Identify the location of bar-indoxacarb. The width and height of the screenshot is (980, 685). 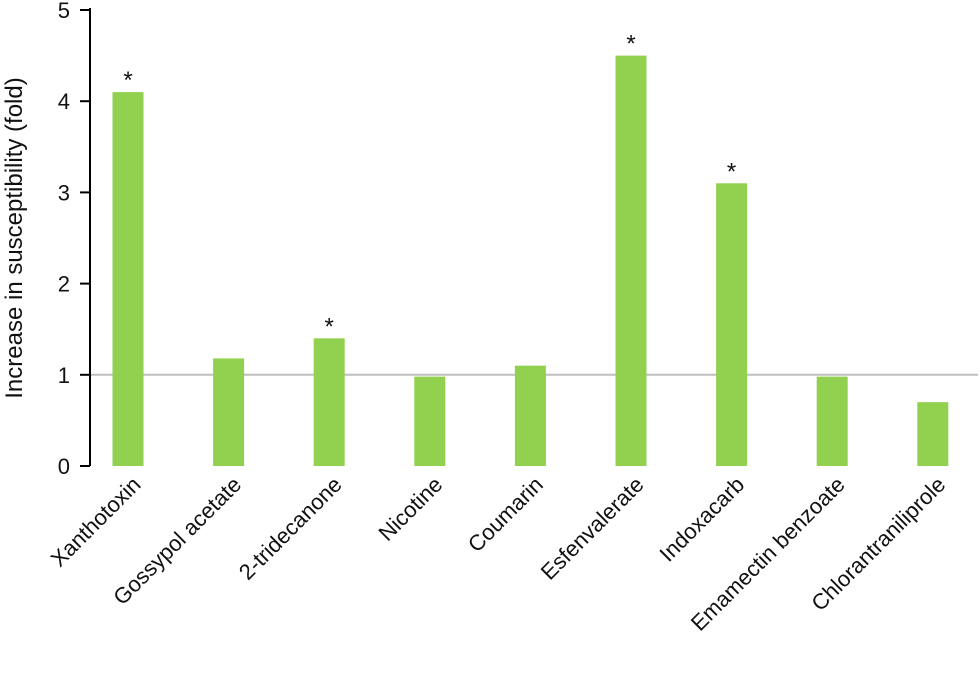
(732, 324).